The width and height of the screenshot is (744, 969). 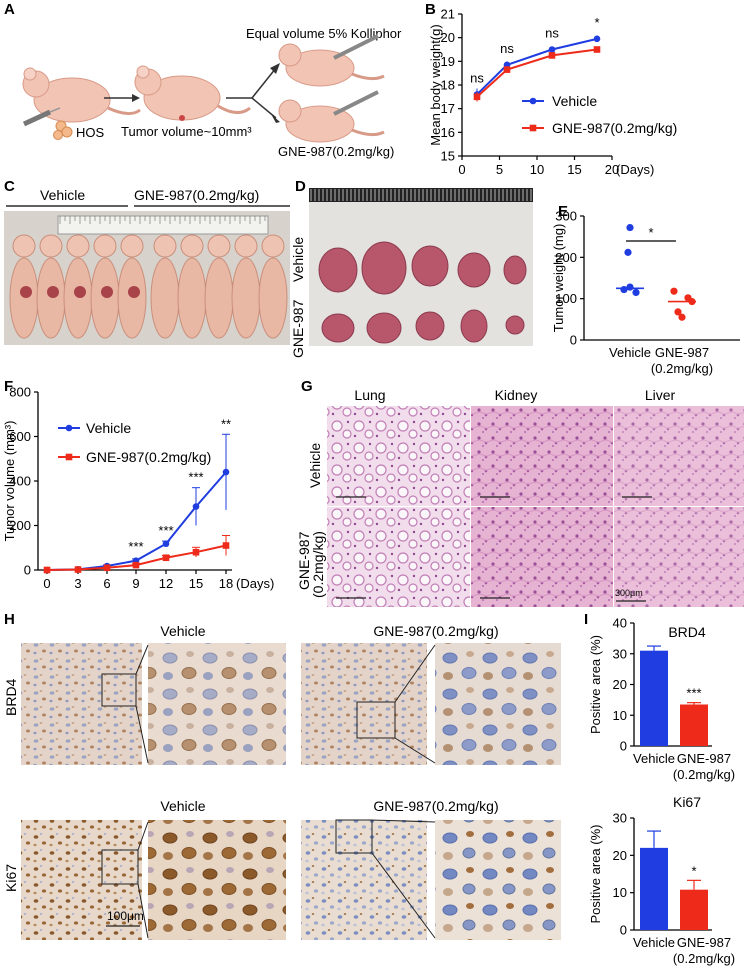 I want to click on tumor-ruler-ticks, so click(x=421, y=195).